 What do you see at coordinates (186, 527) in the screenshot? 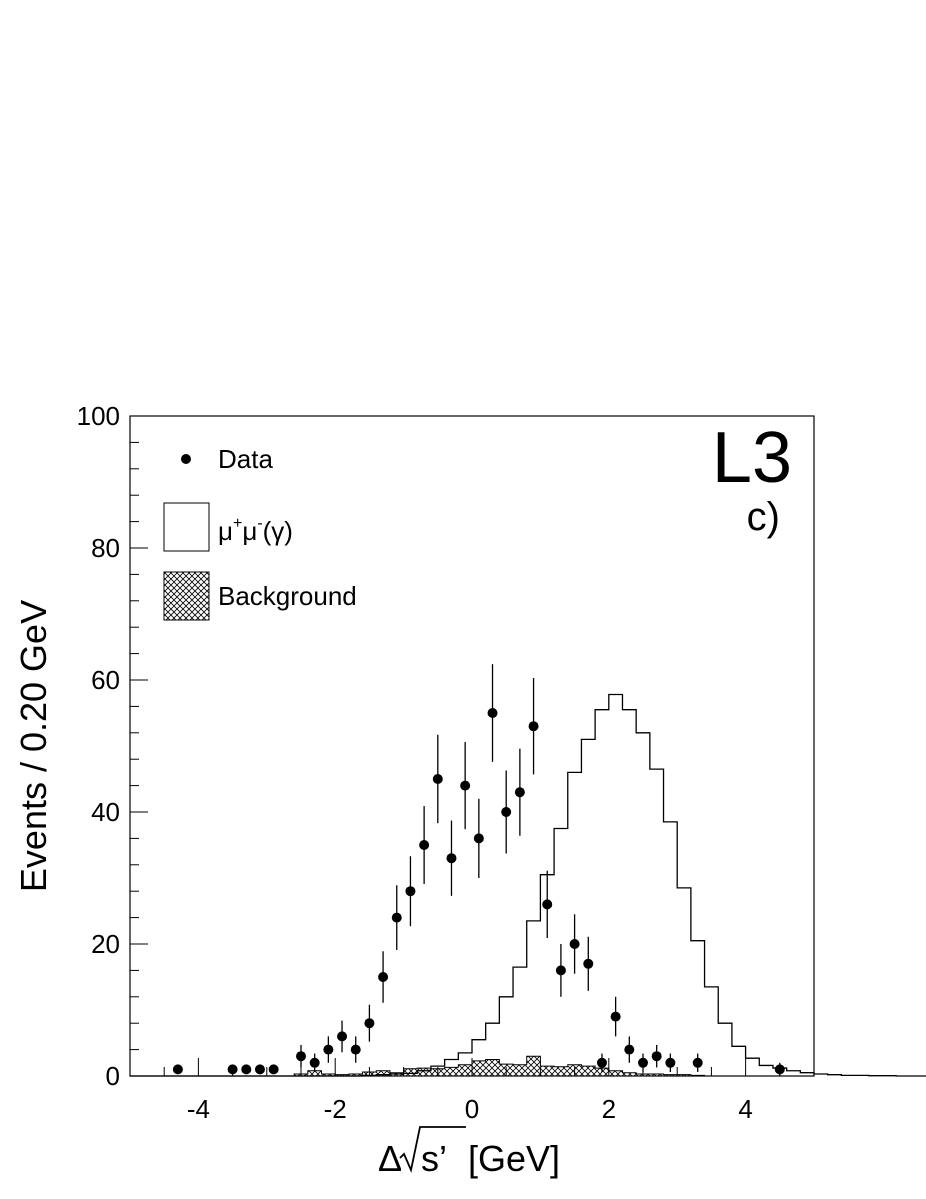
I see `legend-signal-box` at bounding box center [186, 527].